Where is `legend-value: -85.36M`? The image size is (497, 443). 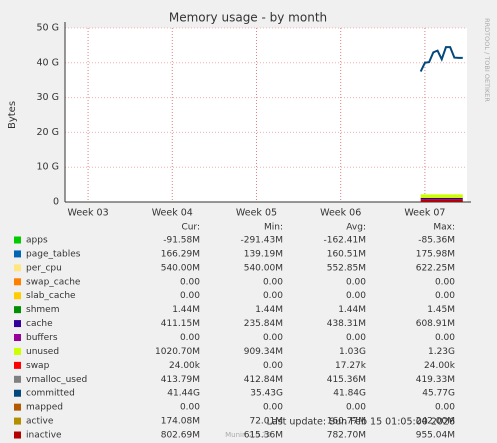 legend-value: -85.36M is located at coordinates (436, 241).